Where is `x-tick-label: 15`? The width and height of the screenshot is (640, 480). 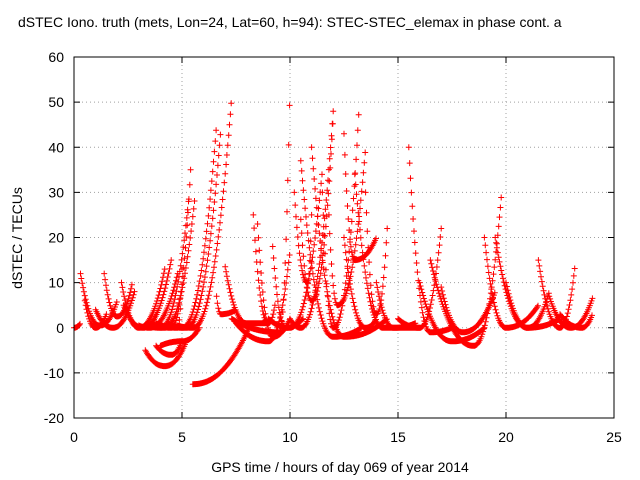
x-tick-label: 15 is located at coordinates (398, 437).